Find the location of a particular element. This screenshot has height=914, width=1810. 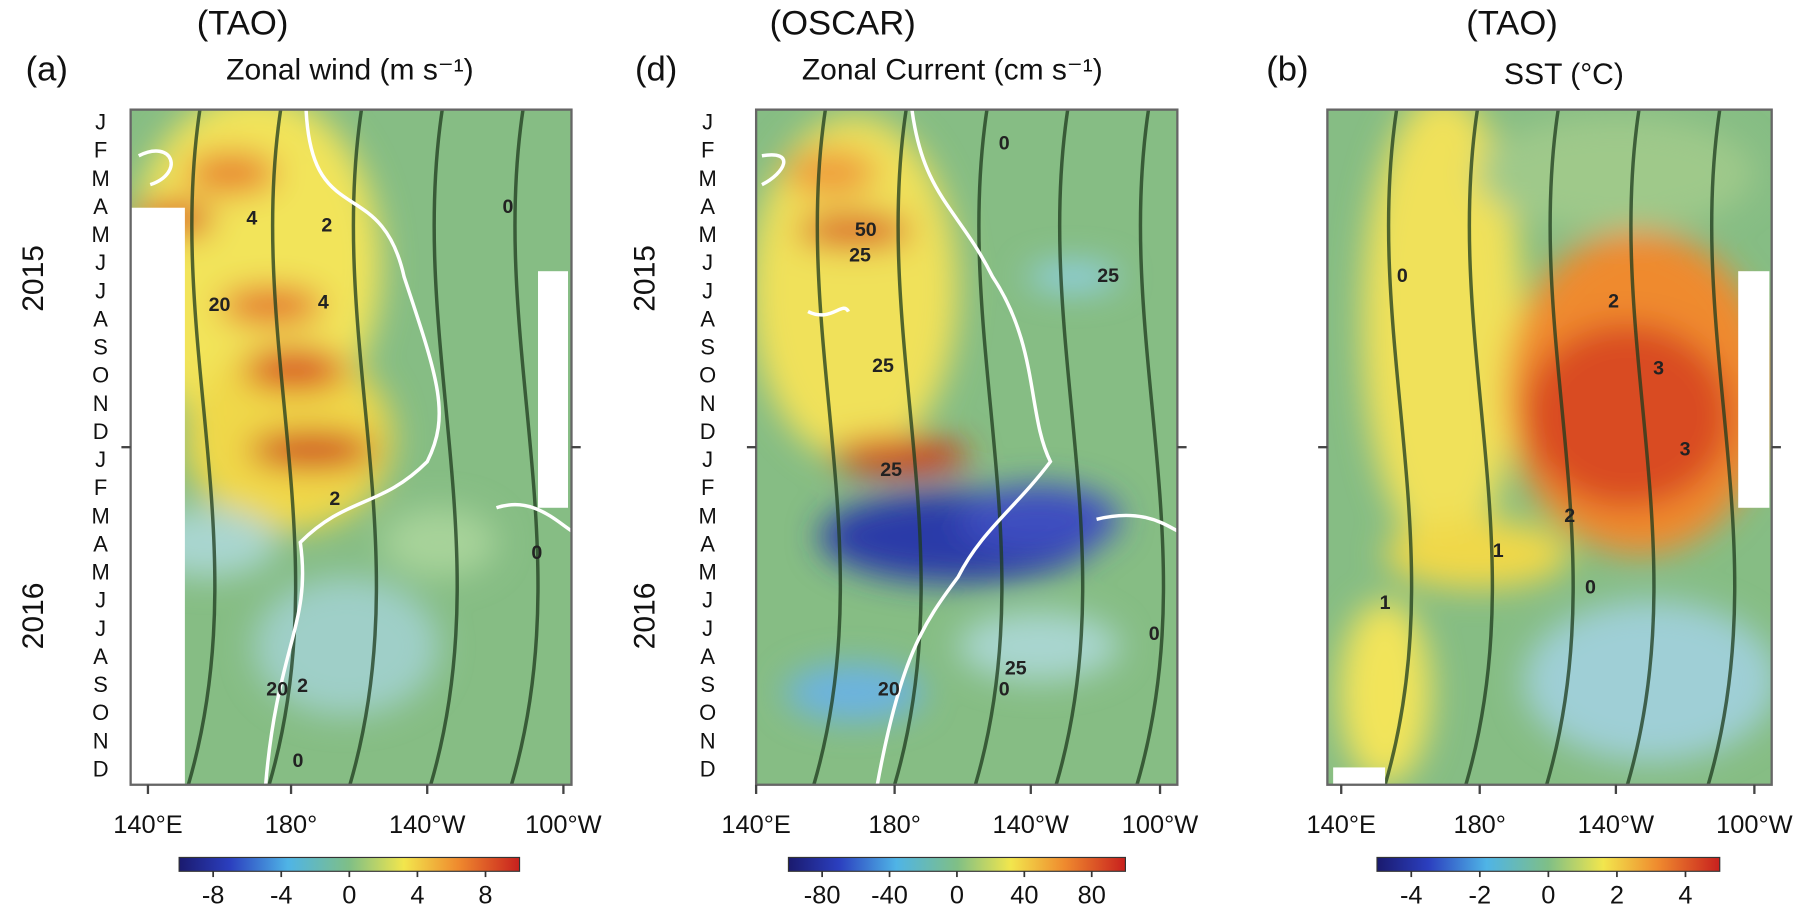

panel-label: (a) is located at coordinates (47, 70).